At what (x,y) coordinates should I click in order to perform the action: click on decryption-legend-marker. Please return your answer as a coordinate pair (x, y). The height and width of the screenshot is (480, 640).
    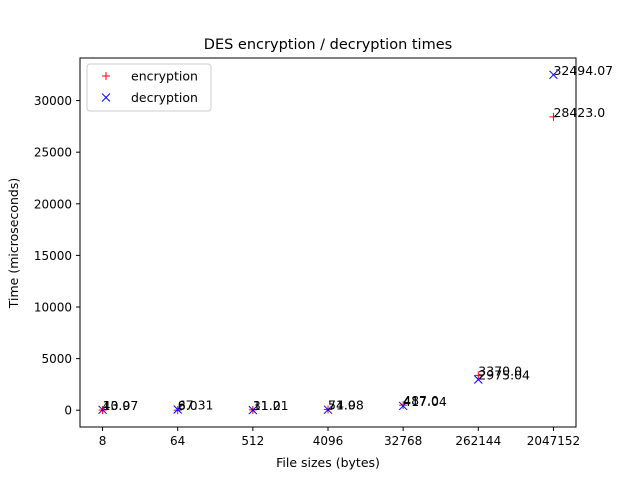
    Looking at the image, I should click on (106, 97).